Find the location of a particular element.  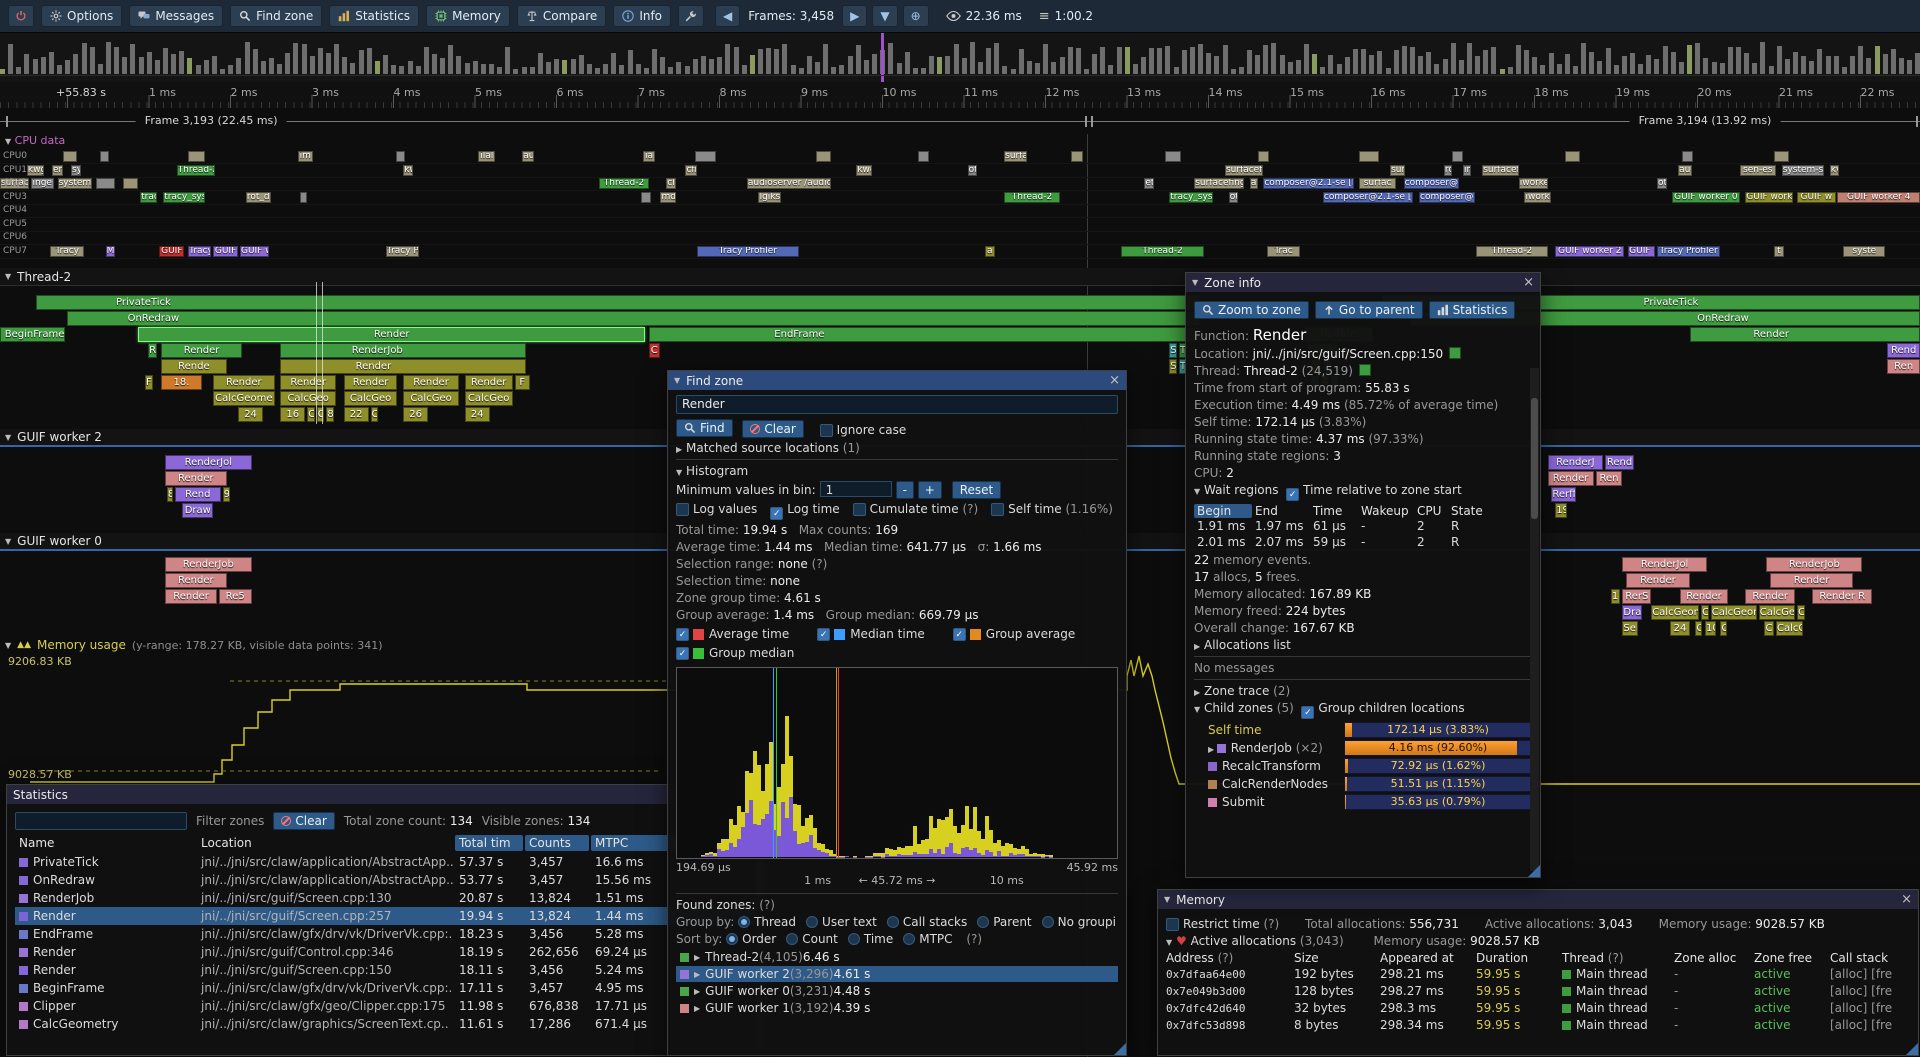

cpu-zone: GUIF worker 4 is located at coordinates (1878, 197).